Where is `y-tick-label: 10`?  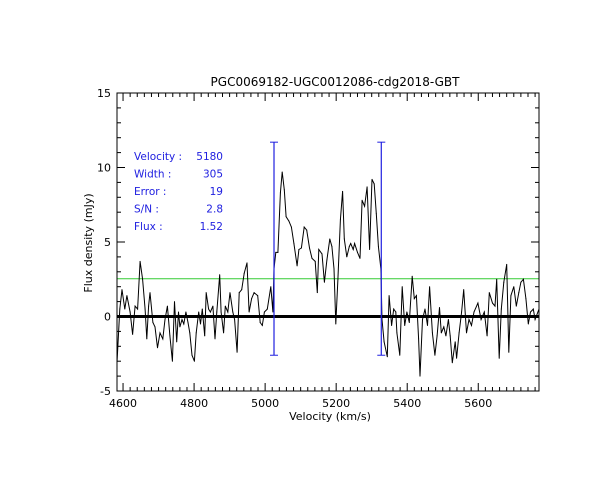
y-tick-label: 10 is located at coordinates (104, 168).